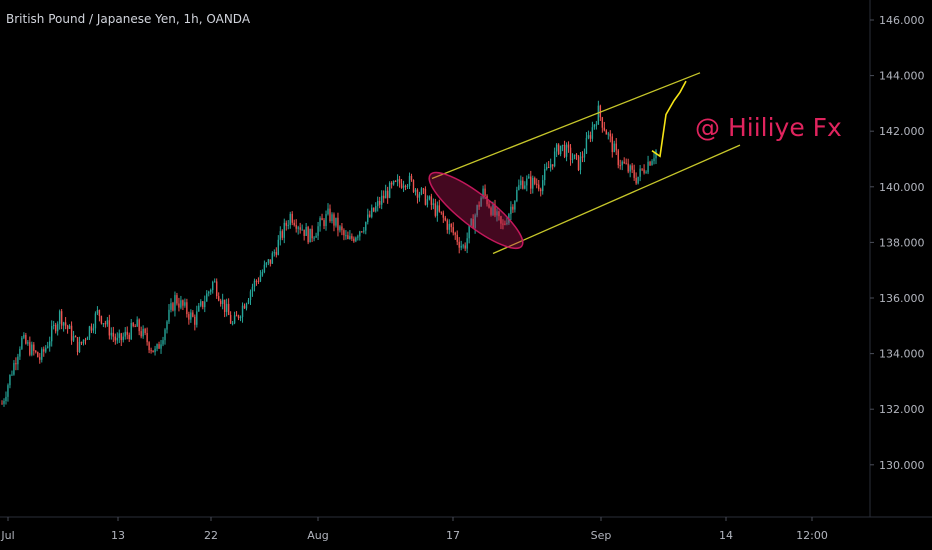  What do you see at coordinates (601, 535) in the screenshot?
I see `x-tick-label: Sep` at bounding box center [601, 535].